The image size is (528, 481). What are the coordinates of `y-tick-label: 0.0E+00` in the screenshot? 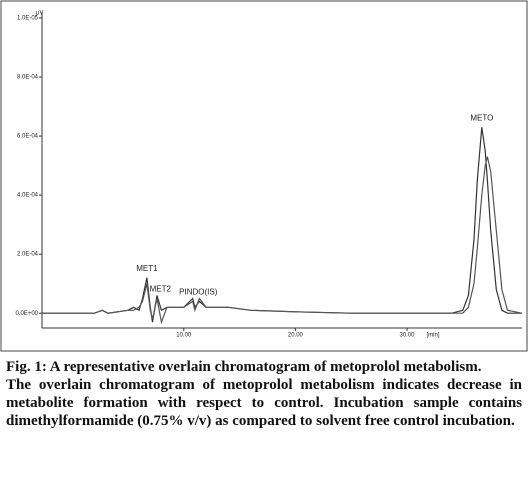 It's located at (26, 314).